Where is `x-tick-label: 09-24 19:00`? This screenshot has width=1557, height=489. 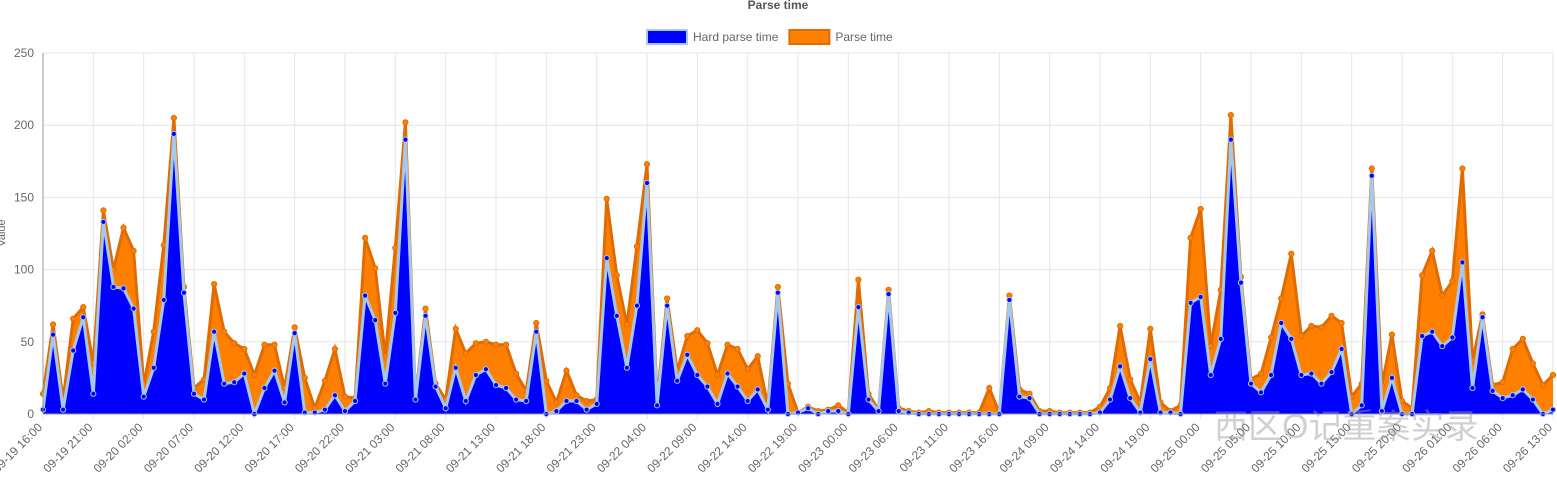
x-tick-label: 09-24 19:00 is located at coordinates (1124, 447).